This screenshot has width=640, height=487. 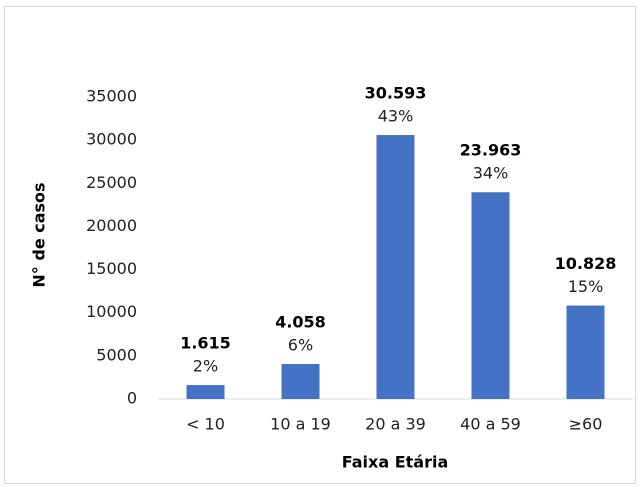 What do you see at coordinates (491, 173) in the screenshot?
I see `share-label: 34%` at bounding box center [491, 173].